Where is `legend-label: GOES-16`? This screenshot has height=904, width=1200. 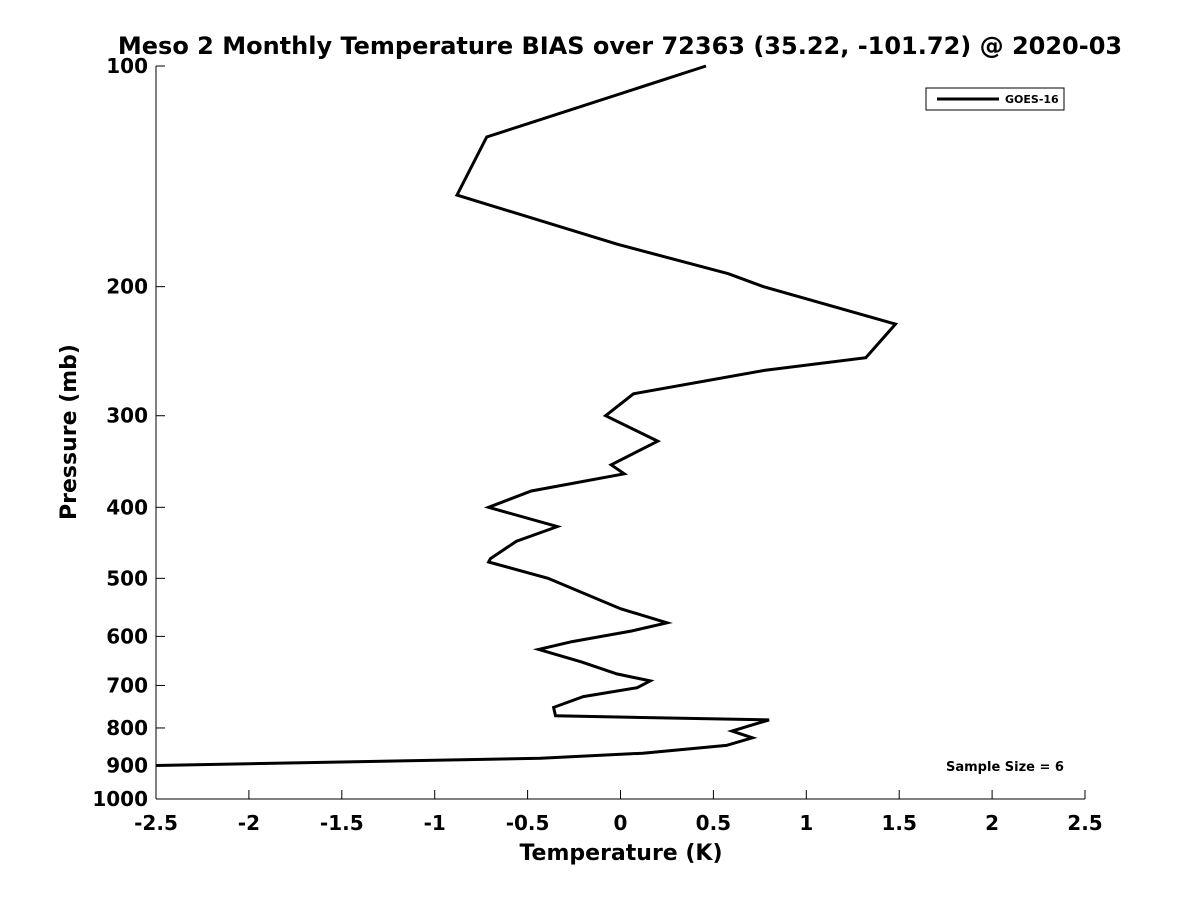
legend-label: GOES-16 is located at coordinates (1032, 99).